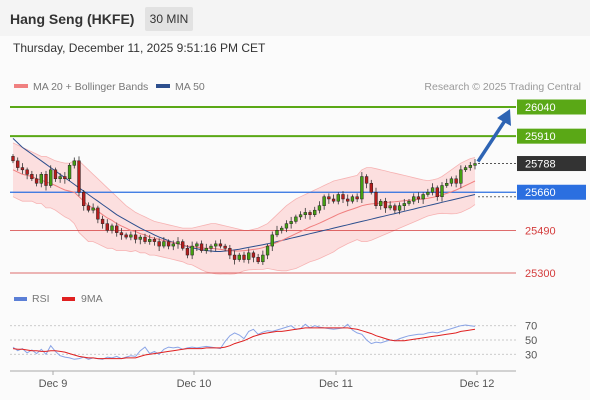 The image size is (590, 400). I want to click on ma9-legend-swatch, so click(68, 299).